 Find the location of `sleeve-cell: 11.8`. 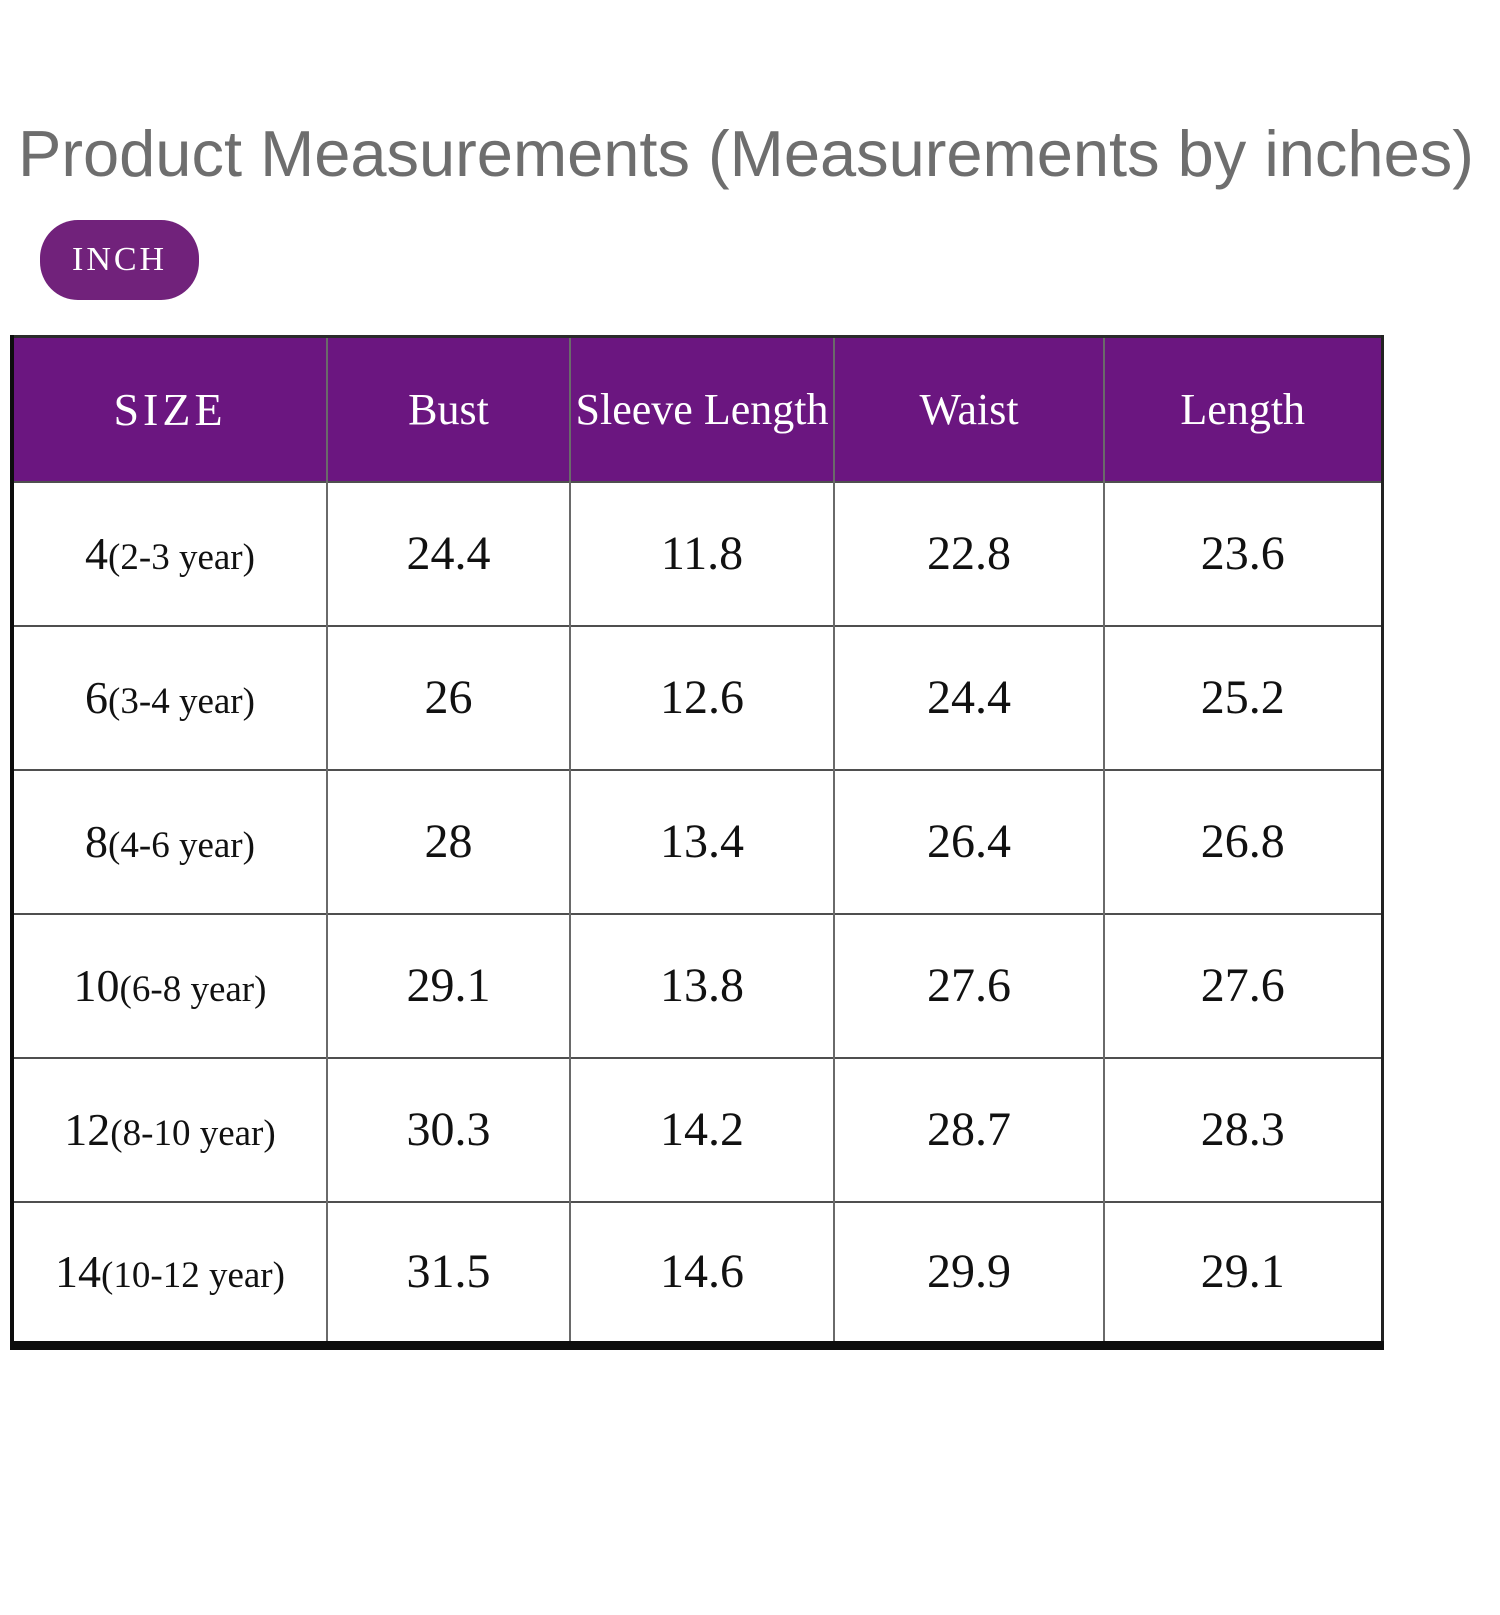

sleeve-cell: 11.8 is located at coordinates (701, 553).